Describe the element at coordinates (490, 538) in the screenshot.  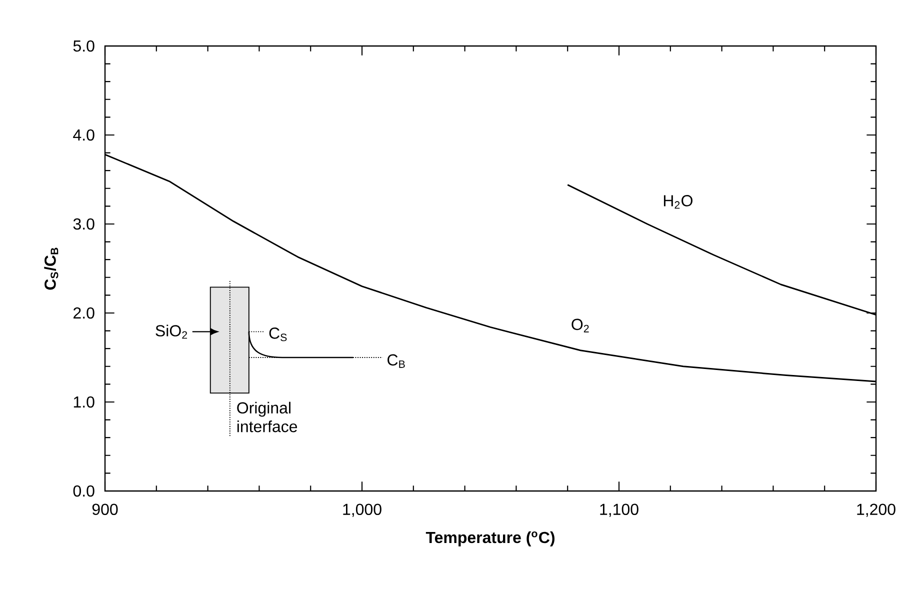
I see `x-axis-title: Temperature ($^{o}$C)` at that location.